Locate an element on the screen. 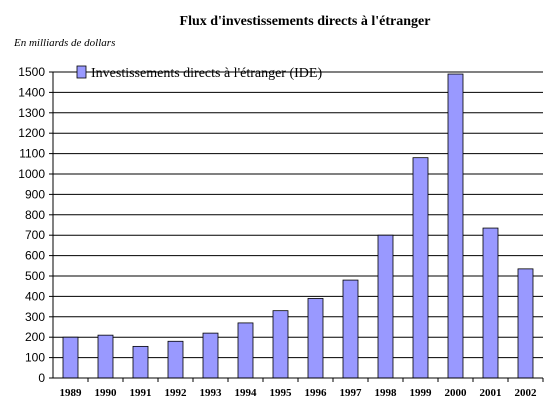 The width and height of the screenshot is (559, 407). y-tick-label: 1400 is located at coordinates (31, 92).